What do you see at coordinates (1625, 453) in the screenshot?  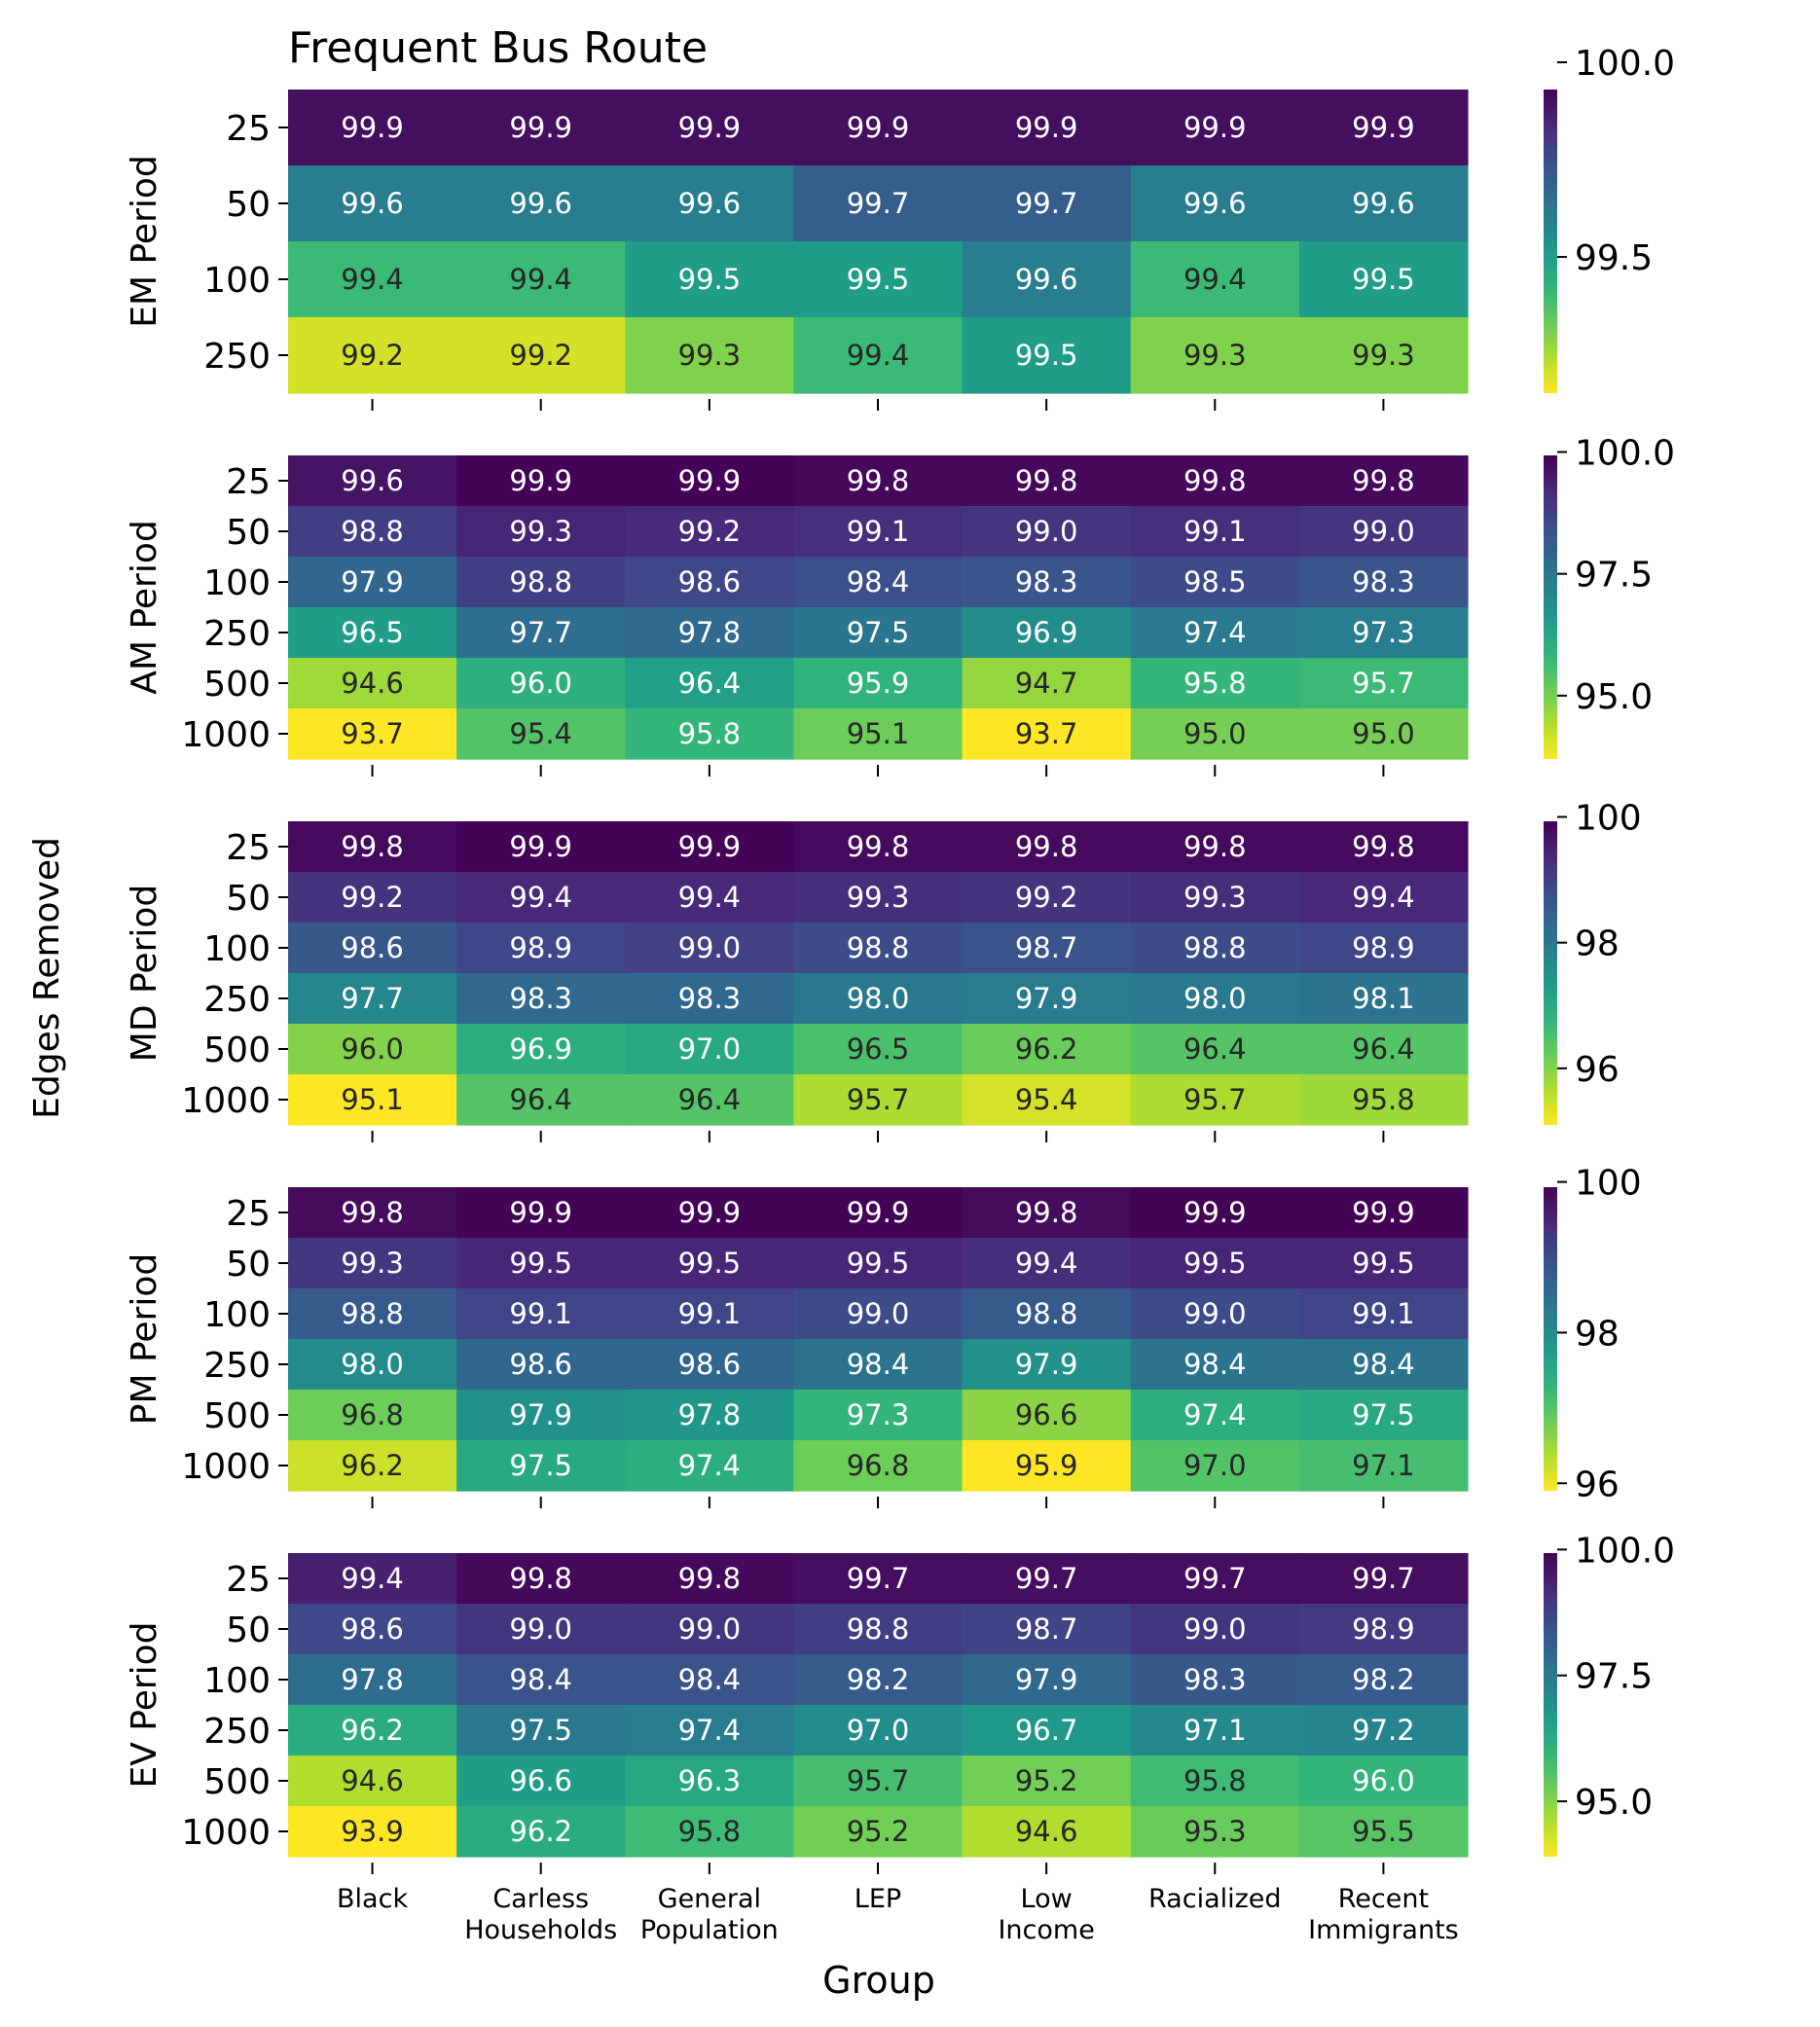 I see `colorbar-tick-label: 100.0` at bounding box center [1625, 453].